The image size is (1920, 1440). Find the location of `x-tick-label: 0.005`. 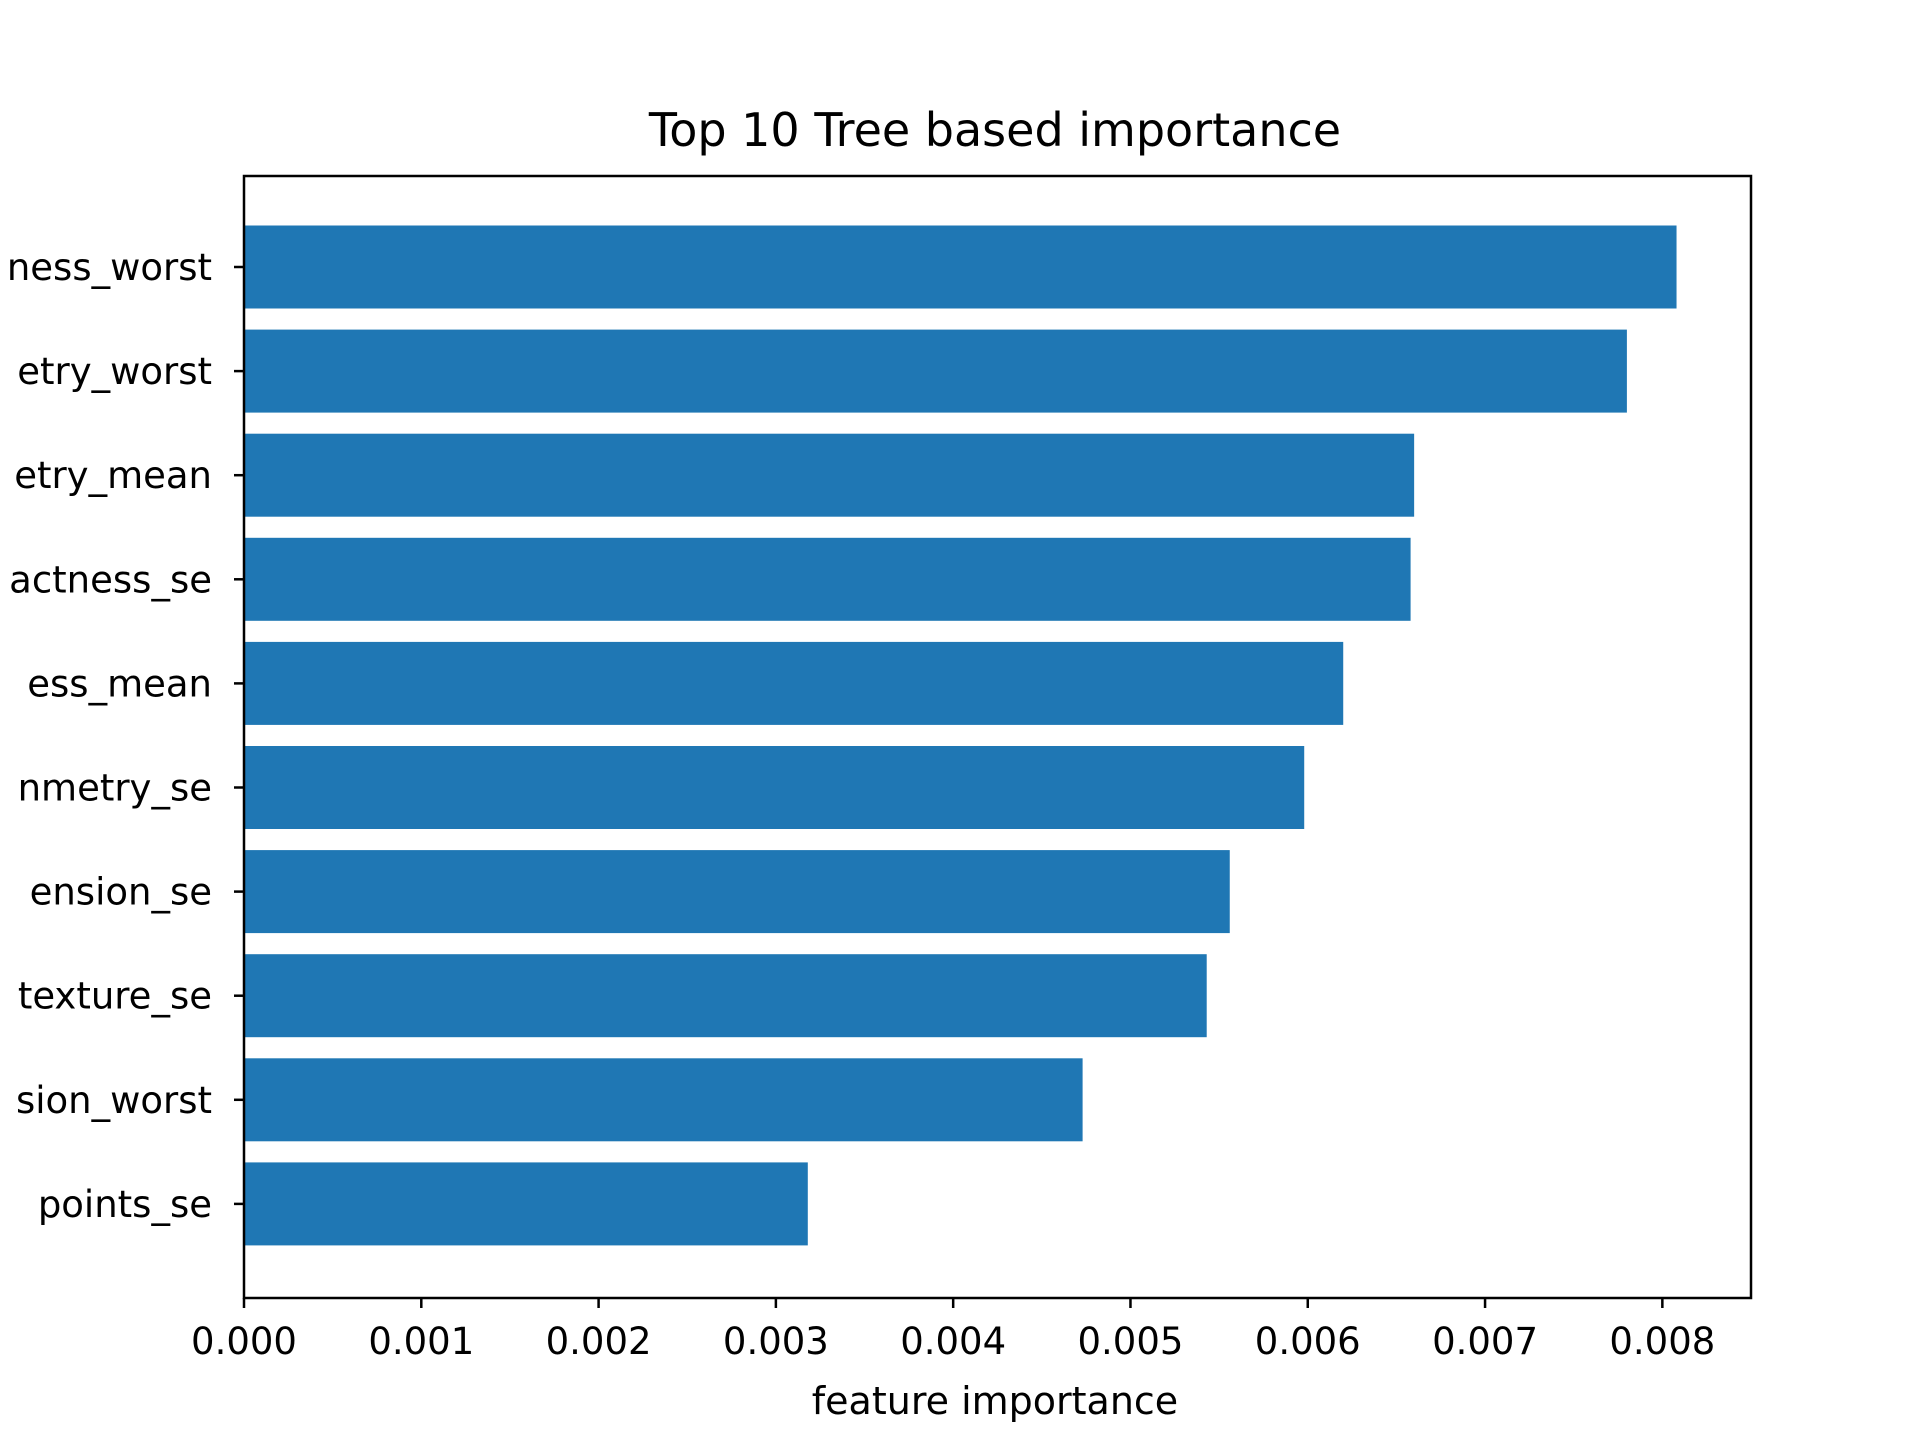

x-tick-label: 0.005 is located at coordinates (1131, 1341).